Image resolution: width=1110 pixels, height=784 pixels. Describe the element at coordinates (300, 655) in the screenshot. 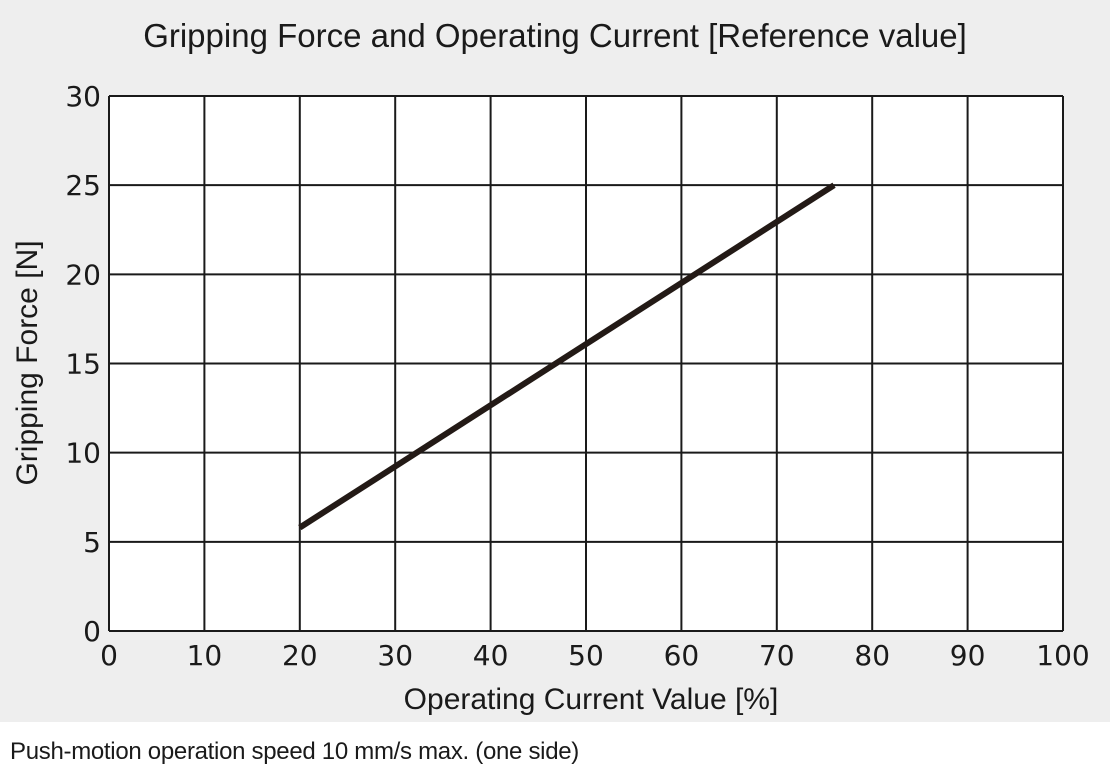

I see `x-tick-label: 20` at that location.